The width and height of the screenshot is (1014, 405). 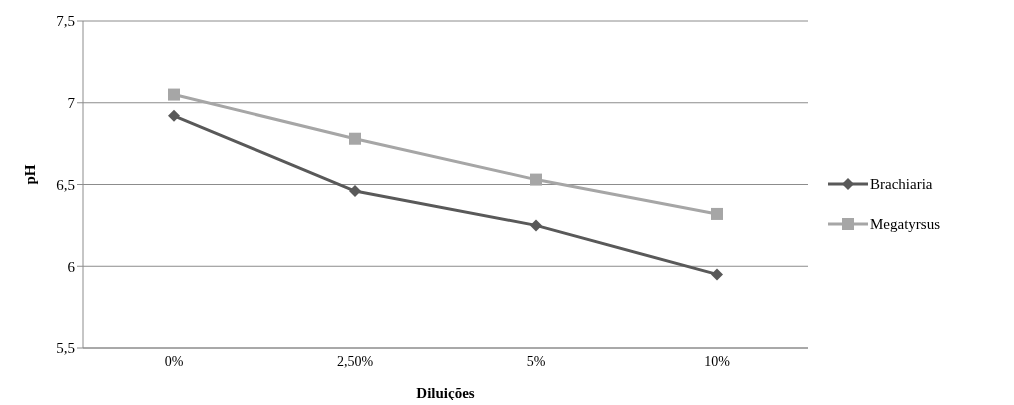 What do you see at coordinates (71, 266) in the screenshot?
I see `y-tick-label: 6` at bounding box center [71, 266].